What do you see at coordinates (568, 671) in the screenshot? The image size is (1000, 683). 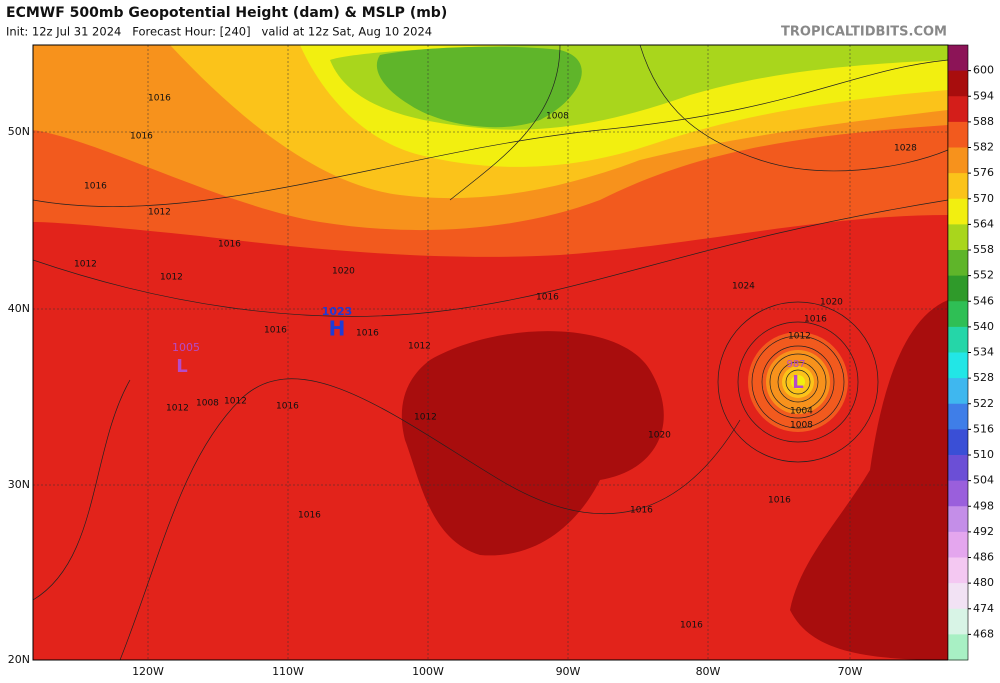 I see `lon-label: 90W` at bounding box center [568, 671].